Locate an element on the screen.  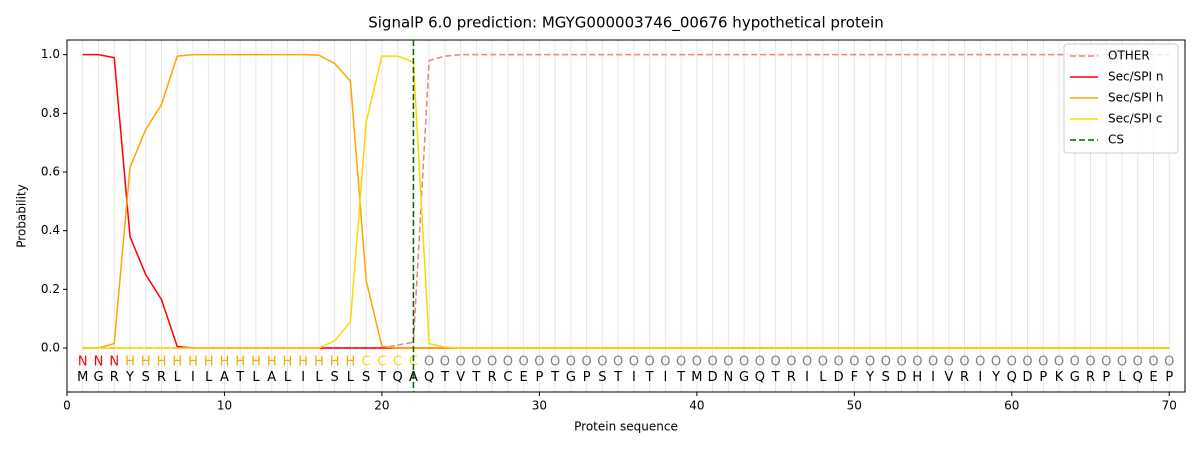
x-axis-label: Protein sequence is located at coordinates (626, 427).